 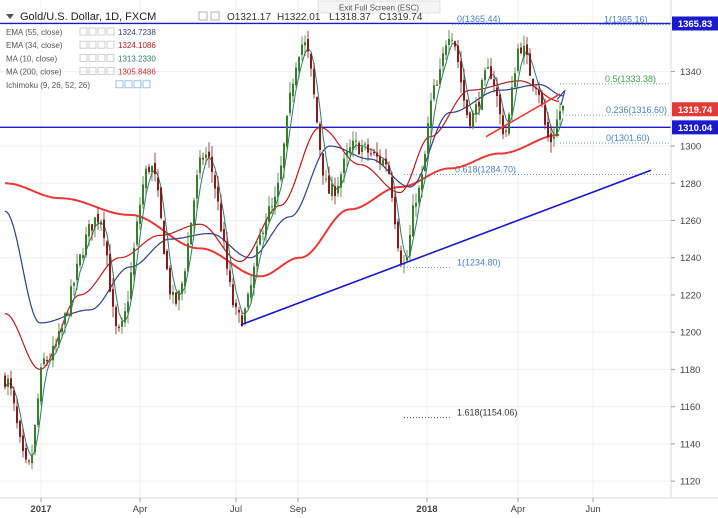 What do you see at coordinates (34, 32) in the screenshot?
I see `indicator-name: EMA (55, close)` at bounding box center [34, 32].